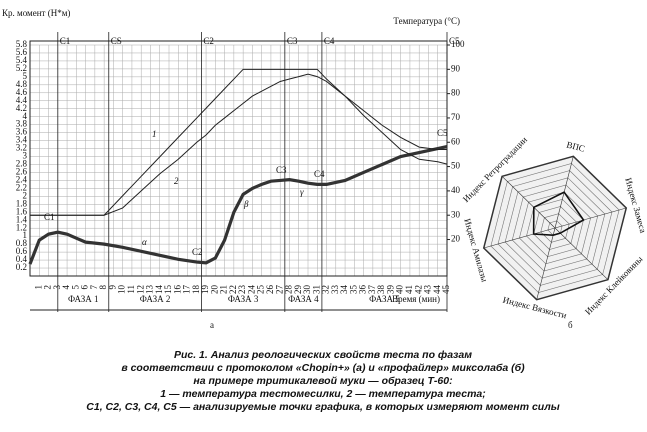 Image resolution: width=647 pixels, height=432 pixels. Describe the element at coordinates (22, 100) in the screenshot. I see `y-tick-label: 4.4` at that location.